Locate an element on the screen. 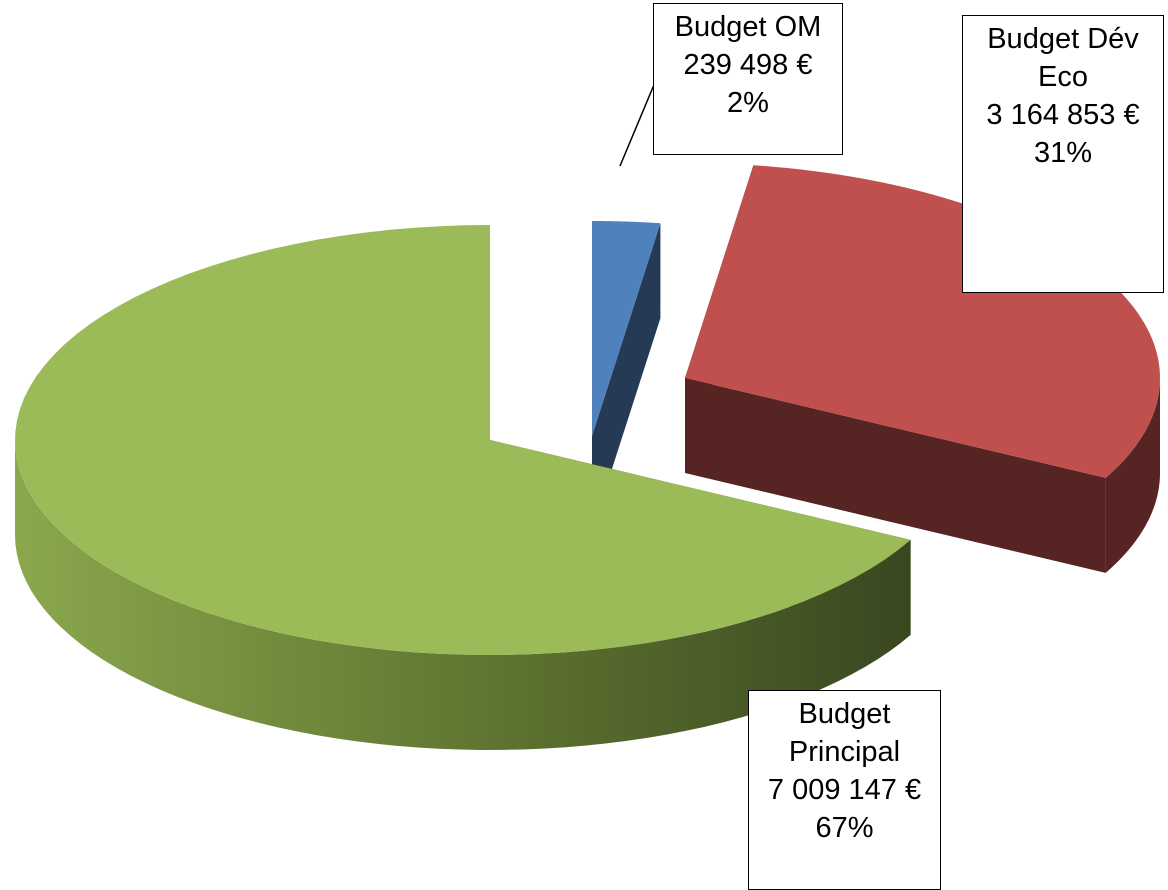  category-label: Budget Dév Eco is located at coordinates (1063, 58).